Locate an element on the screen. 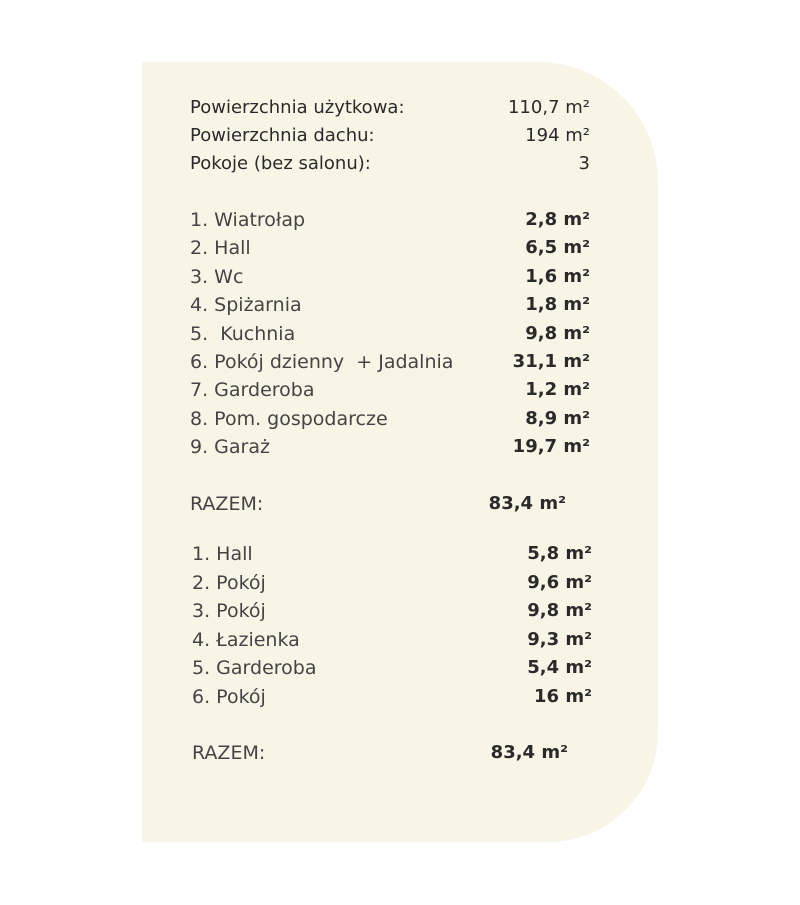 The height and width of the screenshot is (905, 800). row-value: 9,3 m² is located at coordinates (559, 639).